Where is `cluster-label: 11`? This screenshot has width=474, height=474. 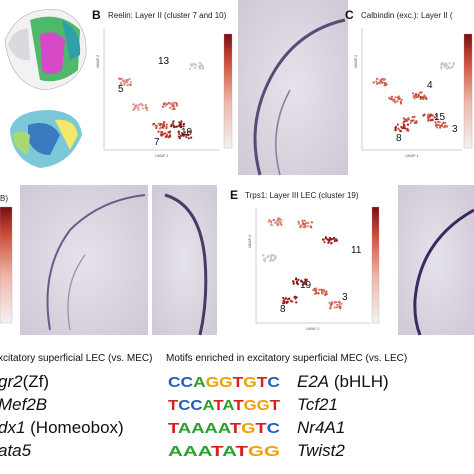 cluster-label: 11 is located at coordinates (356, 250).